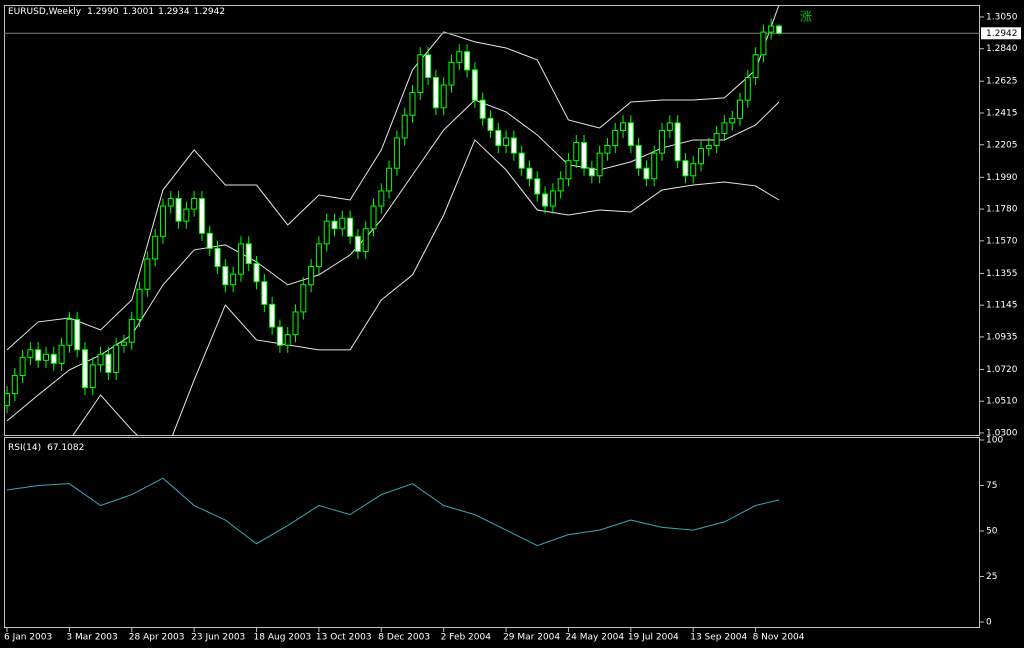 This screenshot has width=1024, height=648. I want to click on rsi-line, so click(393, 512).